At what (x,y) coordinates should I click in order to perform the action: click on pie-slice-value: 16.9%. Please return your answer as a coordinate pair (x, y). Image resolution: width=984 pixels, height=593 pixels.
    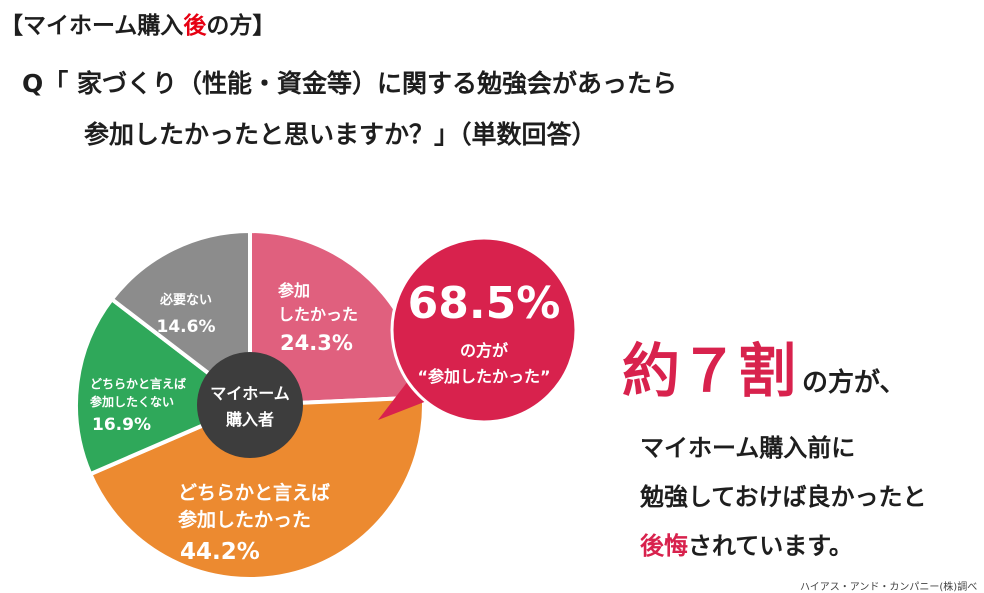
    Looking at the image, I should click on (121, 425).